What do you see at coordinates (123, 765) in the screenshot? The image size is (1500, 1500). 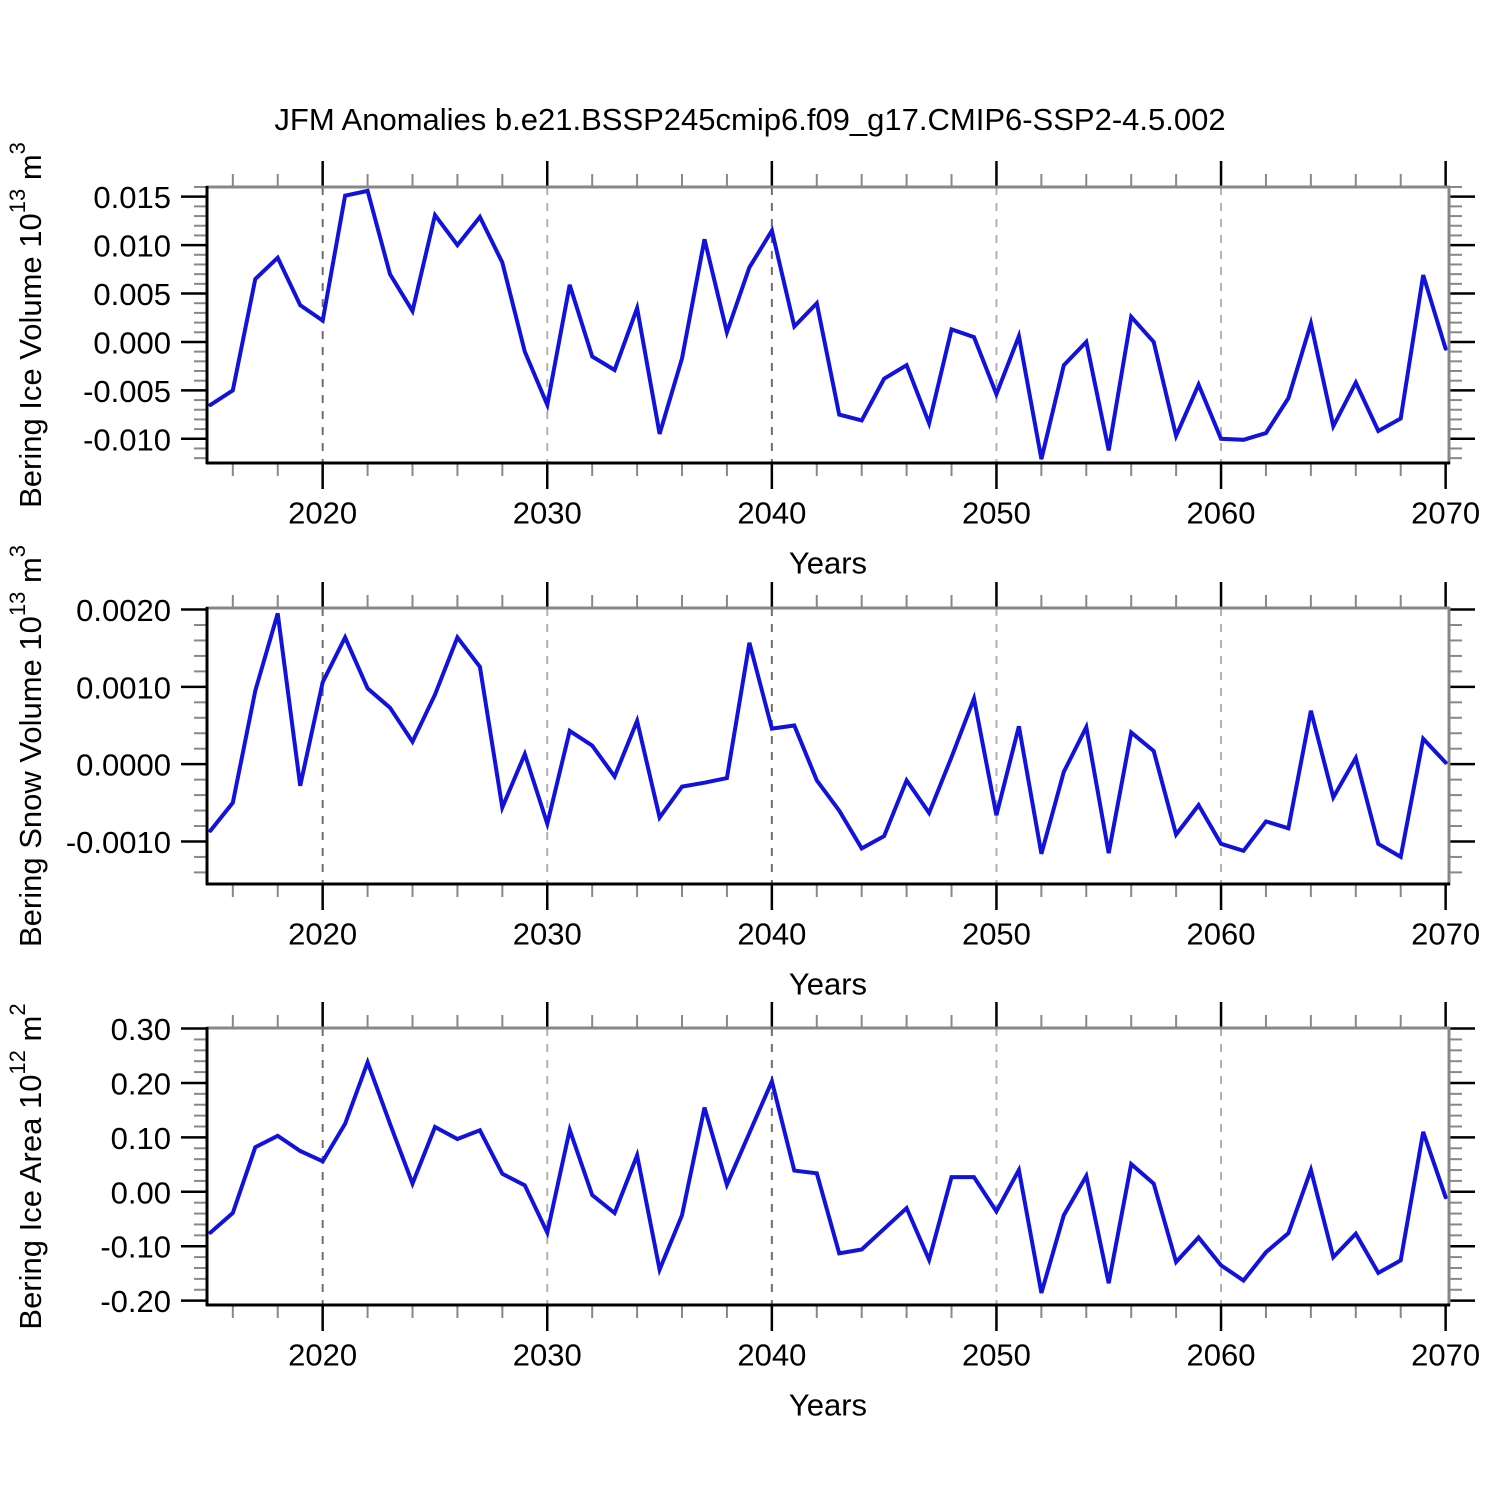 I see `y-tick-label: 0.0000` at bounding box center [123, 765].